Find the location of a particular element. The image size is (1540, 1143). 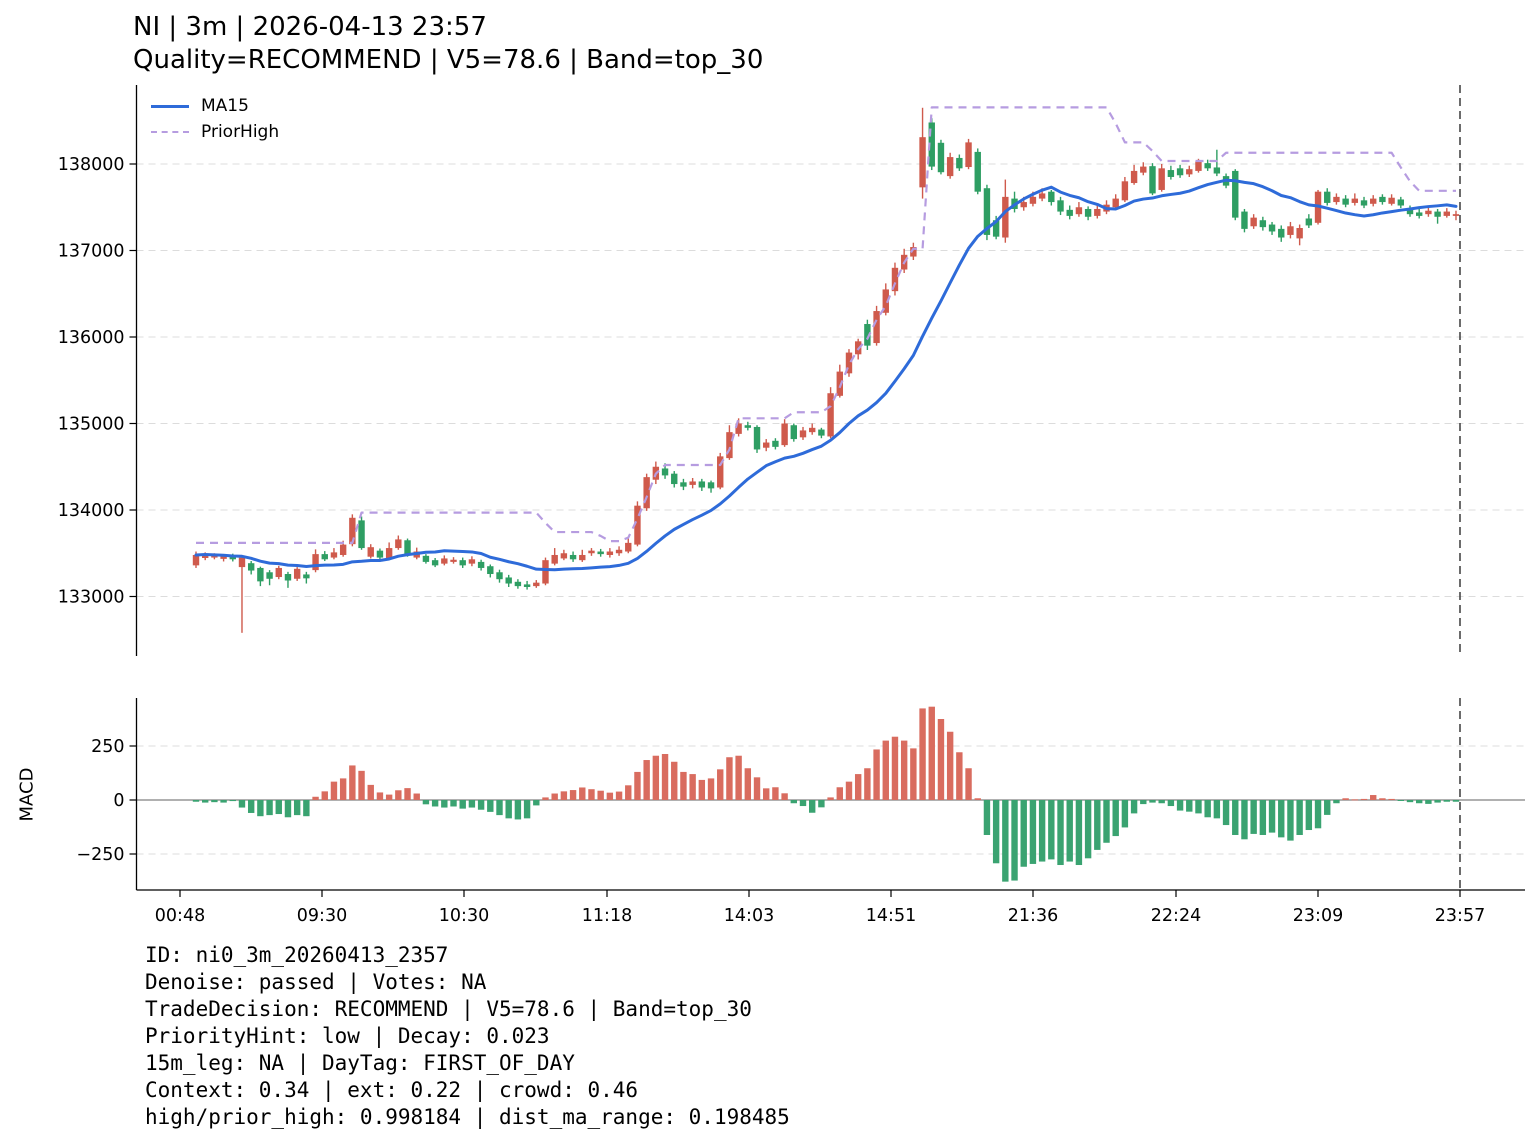

ma15-line-sample is located at coordinates (170, 106).